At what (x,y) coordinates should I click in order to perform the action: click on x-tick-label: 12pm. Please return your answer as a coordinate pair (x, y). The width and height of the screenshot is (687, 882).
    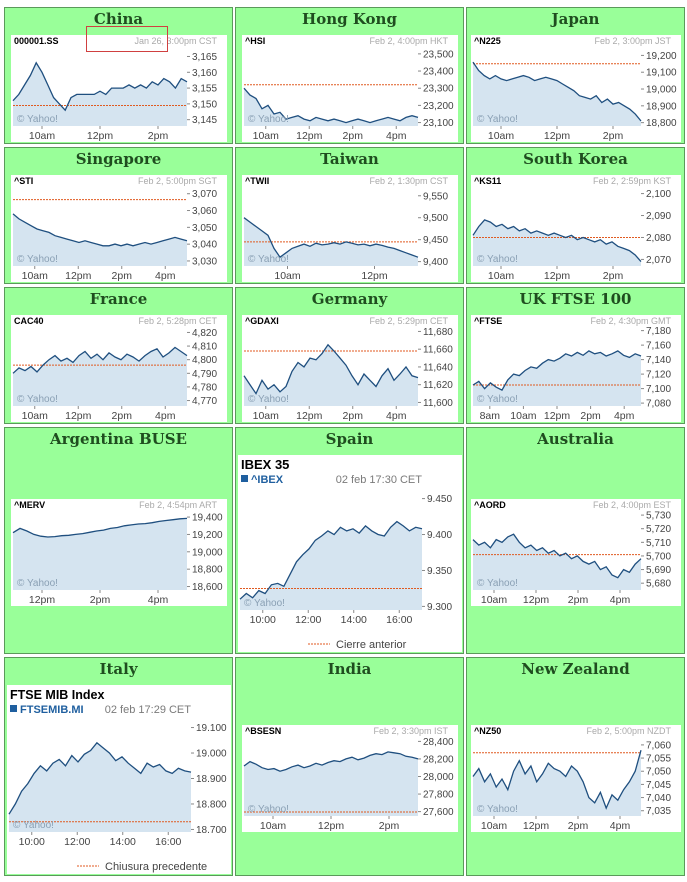
    Looking at the image, I should click on (374, 276).